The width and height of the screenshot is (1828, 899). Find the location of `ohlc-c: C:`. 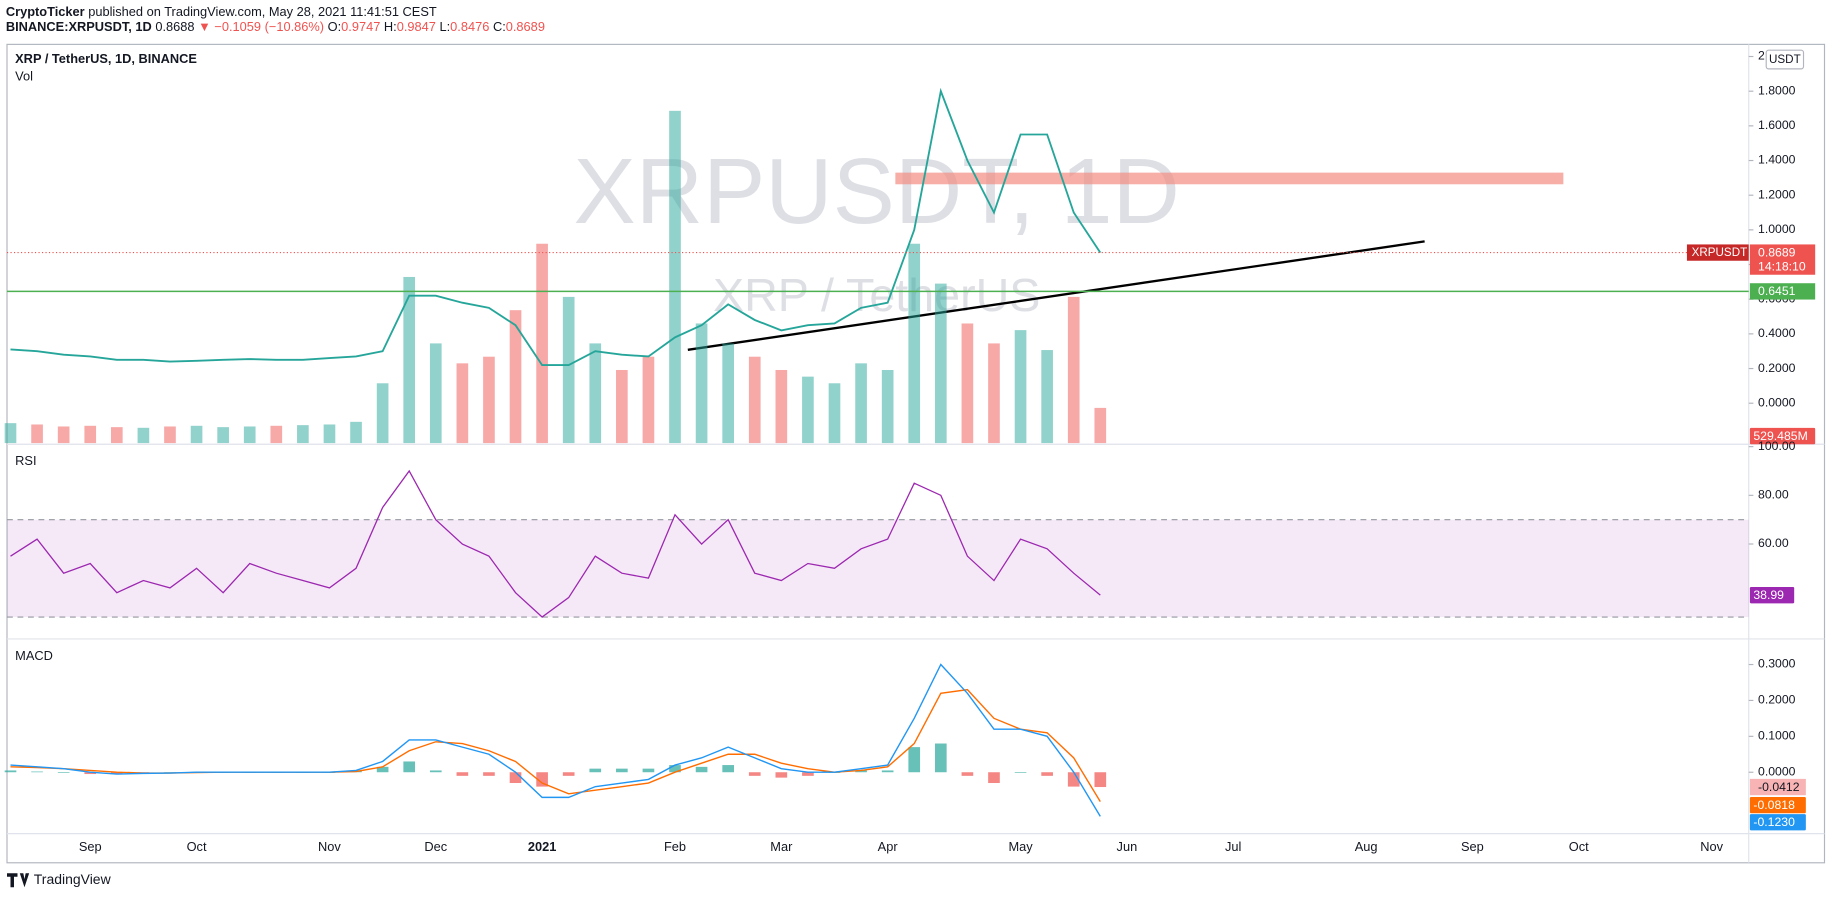

ohlc-c: C: is located at coordinates (499, 26).